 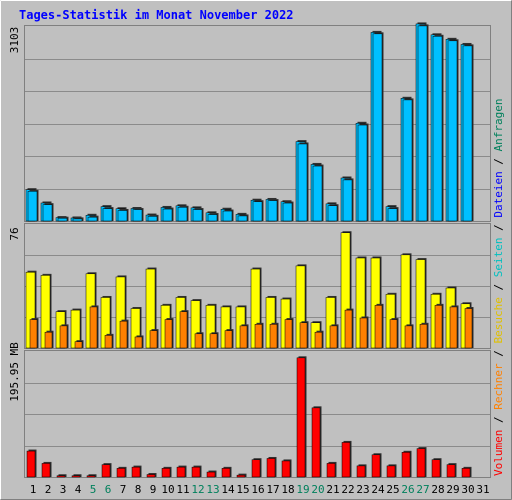 I want to click on legend-volumen: Volumen, so click(x=498, y=453).